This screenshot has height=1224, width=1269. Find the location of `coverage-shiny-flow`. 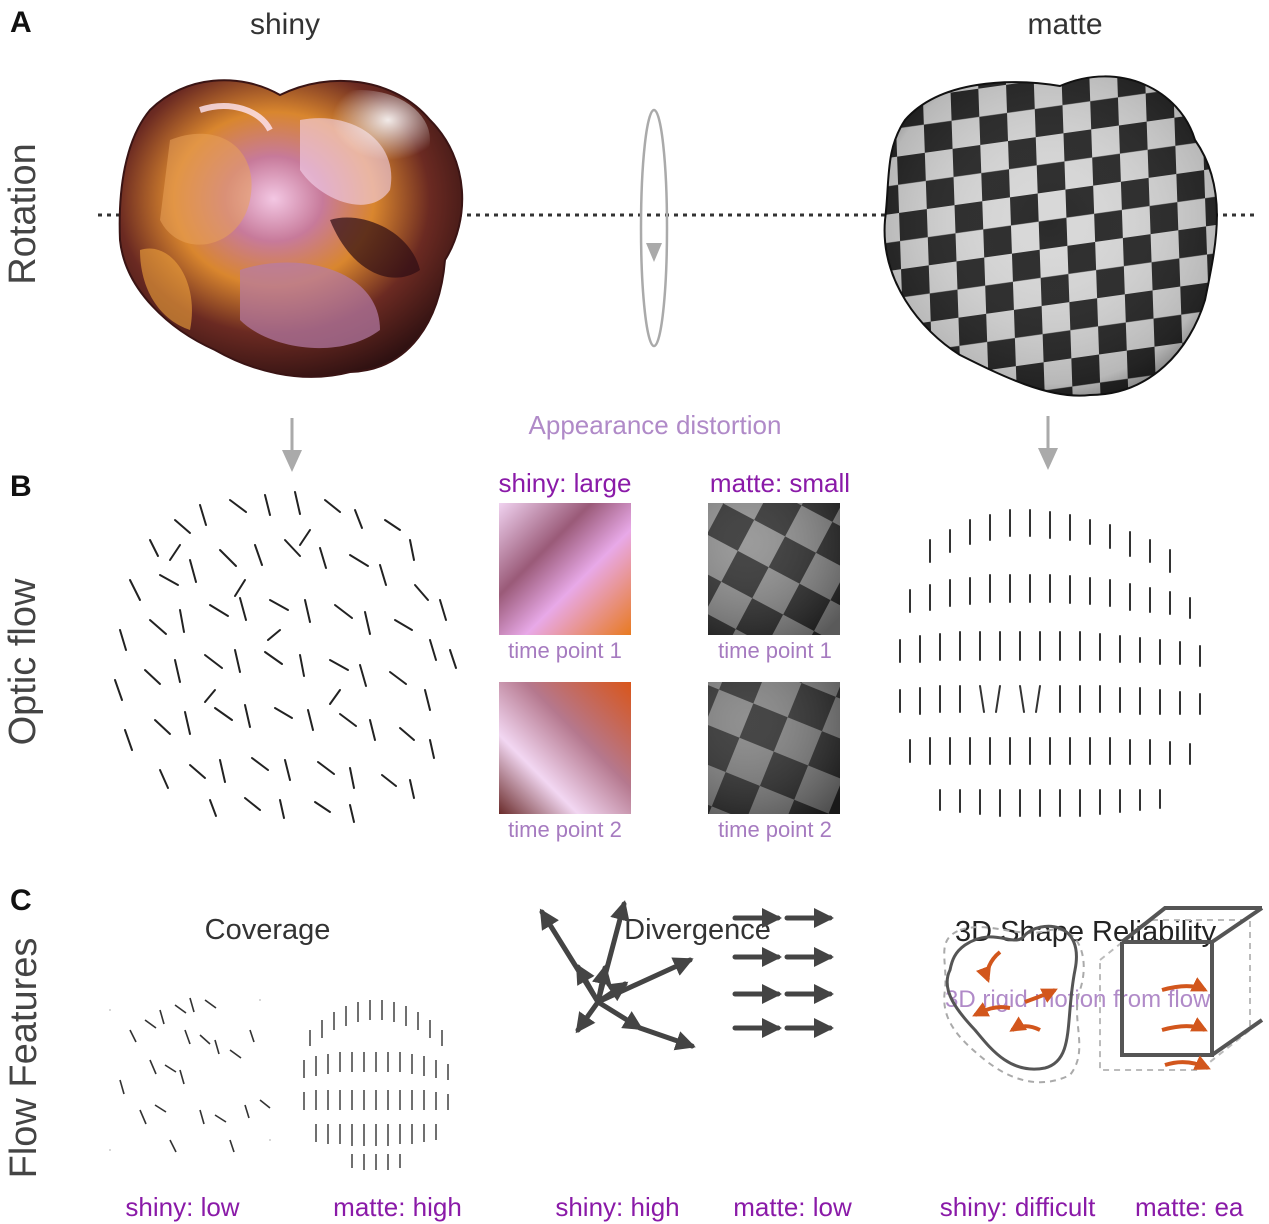

coverage-shiny-flow is located at coordinates (195, 1075).